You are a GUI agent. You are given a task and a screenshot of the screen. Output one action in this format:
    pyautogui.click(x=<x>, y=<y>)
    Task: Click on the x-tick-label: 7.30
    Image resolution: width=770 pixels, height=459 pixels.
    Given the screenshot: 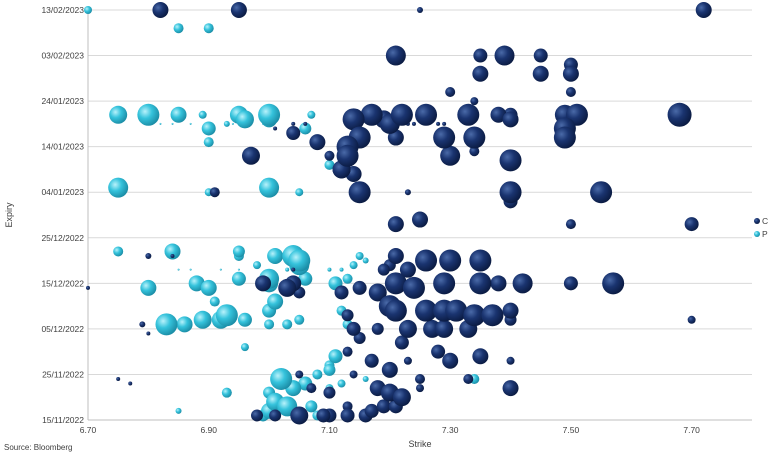 What is the action you would take?
    pyautogui.click(x=450, y=430)
    